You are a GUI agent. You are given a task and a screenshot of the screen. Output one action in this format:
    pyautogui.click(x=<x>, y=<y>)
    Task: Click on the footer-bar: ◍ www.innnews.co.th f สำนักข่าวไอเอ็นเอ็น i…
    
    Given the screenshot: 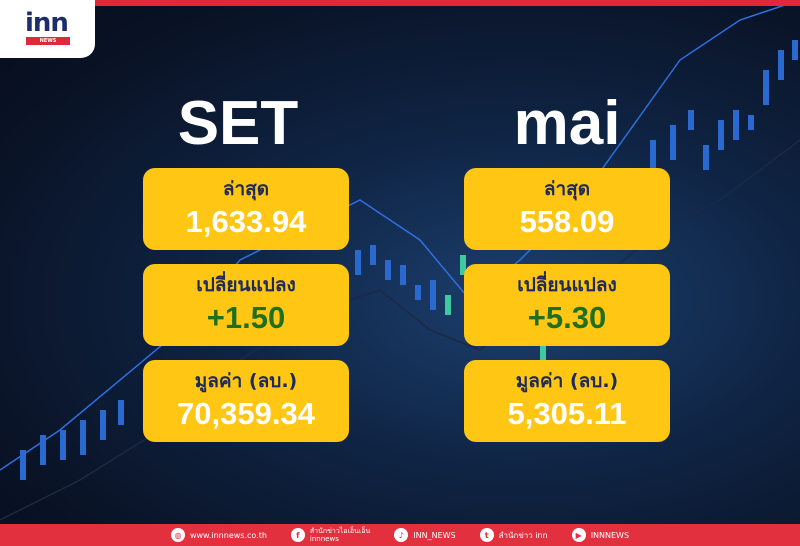 What is the action you would take?
    pyautogui.click(x=400, y=535)
    